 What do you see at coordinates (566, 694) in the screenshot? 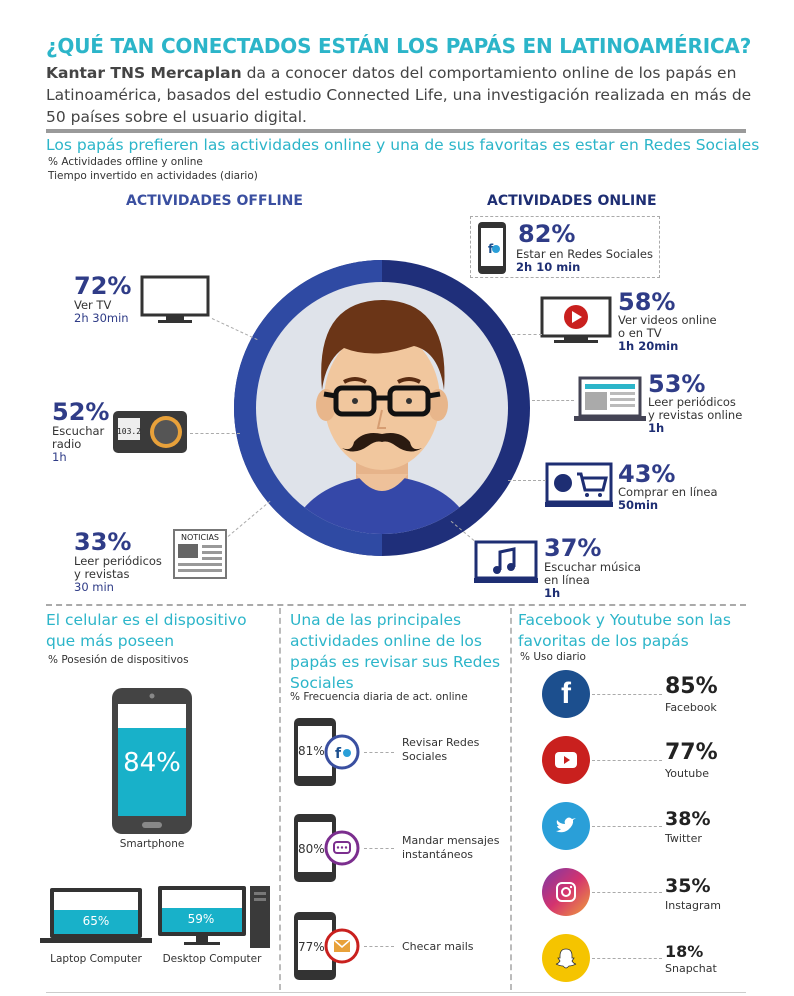
I see `facebook-icon: f` at bounding box center [566, 694].